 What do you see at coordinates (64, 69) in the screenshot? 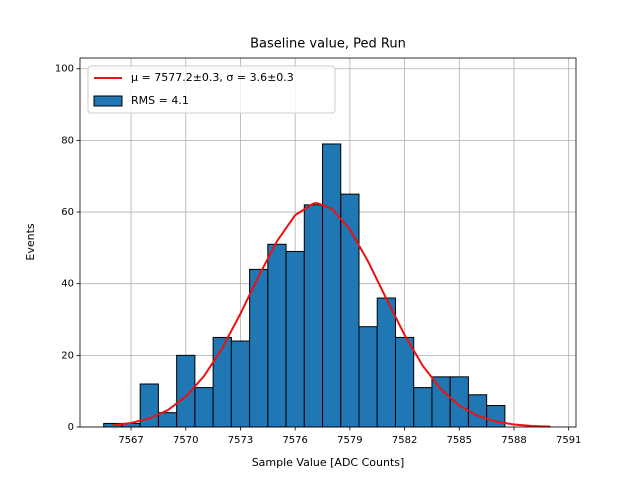
I see `y-tick-label: 100` at bounding box center [64, 69].